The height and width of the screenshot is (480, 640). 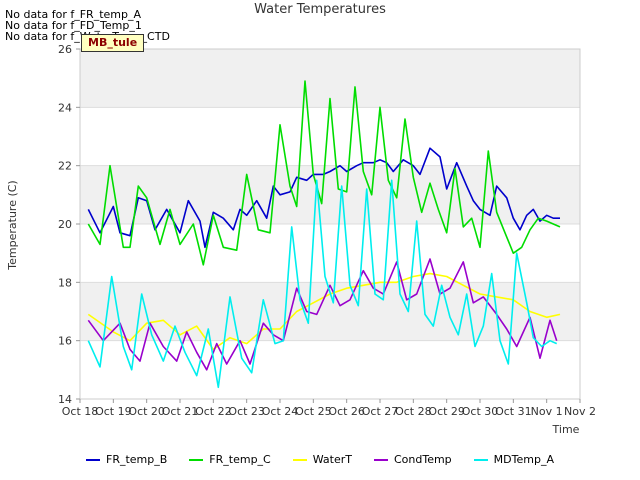 I want to click on x-axis-label: Time, so click(x=566, y=429).